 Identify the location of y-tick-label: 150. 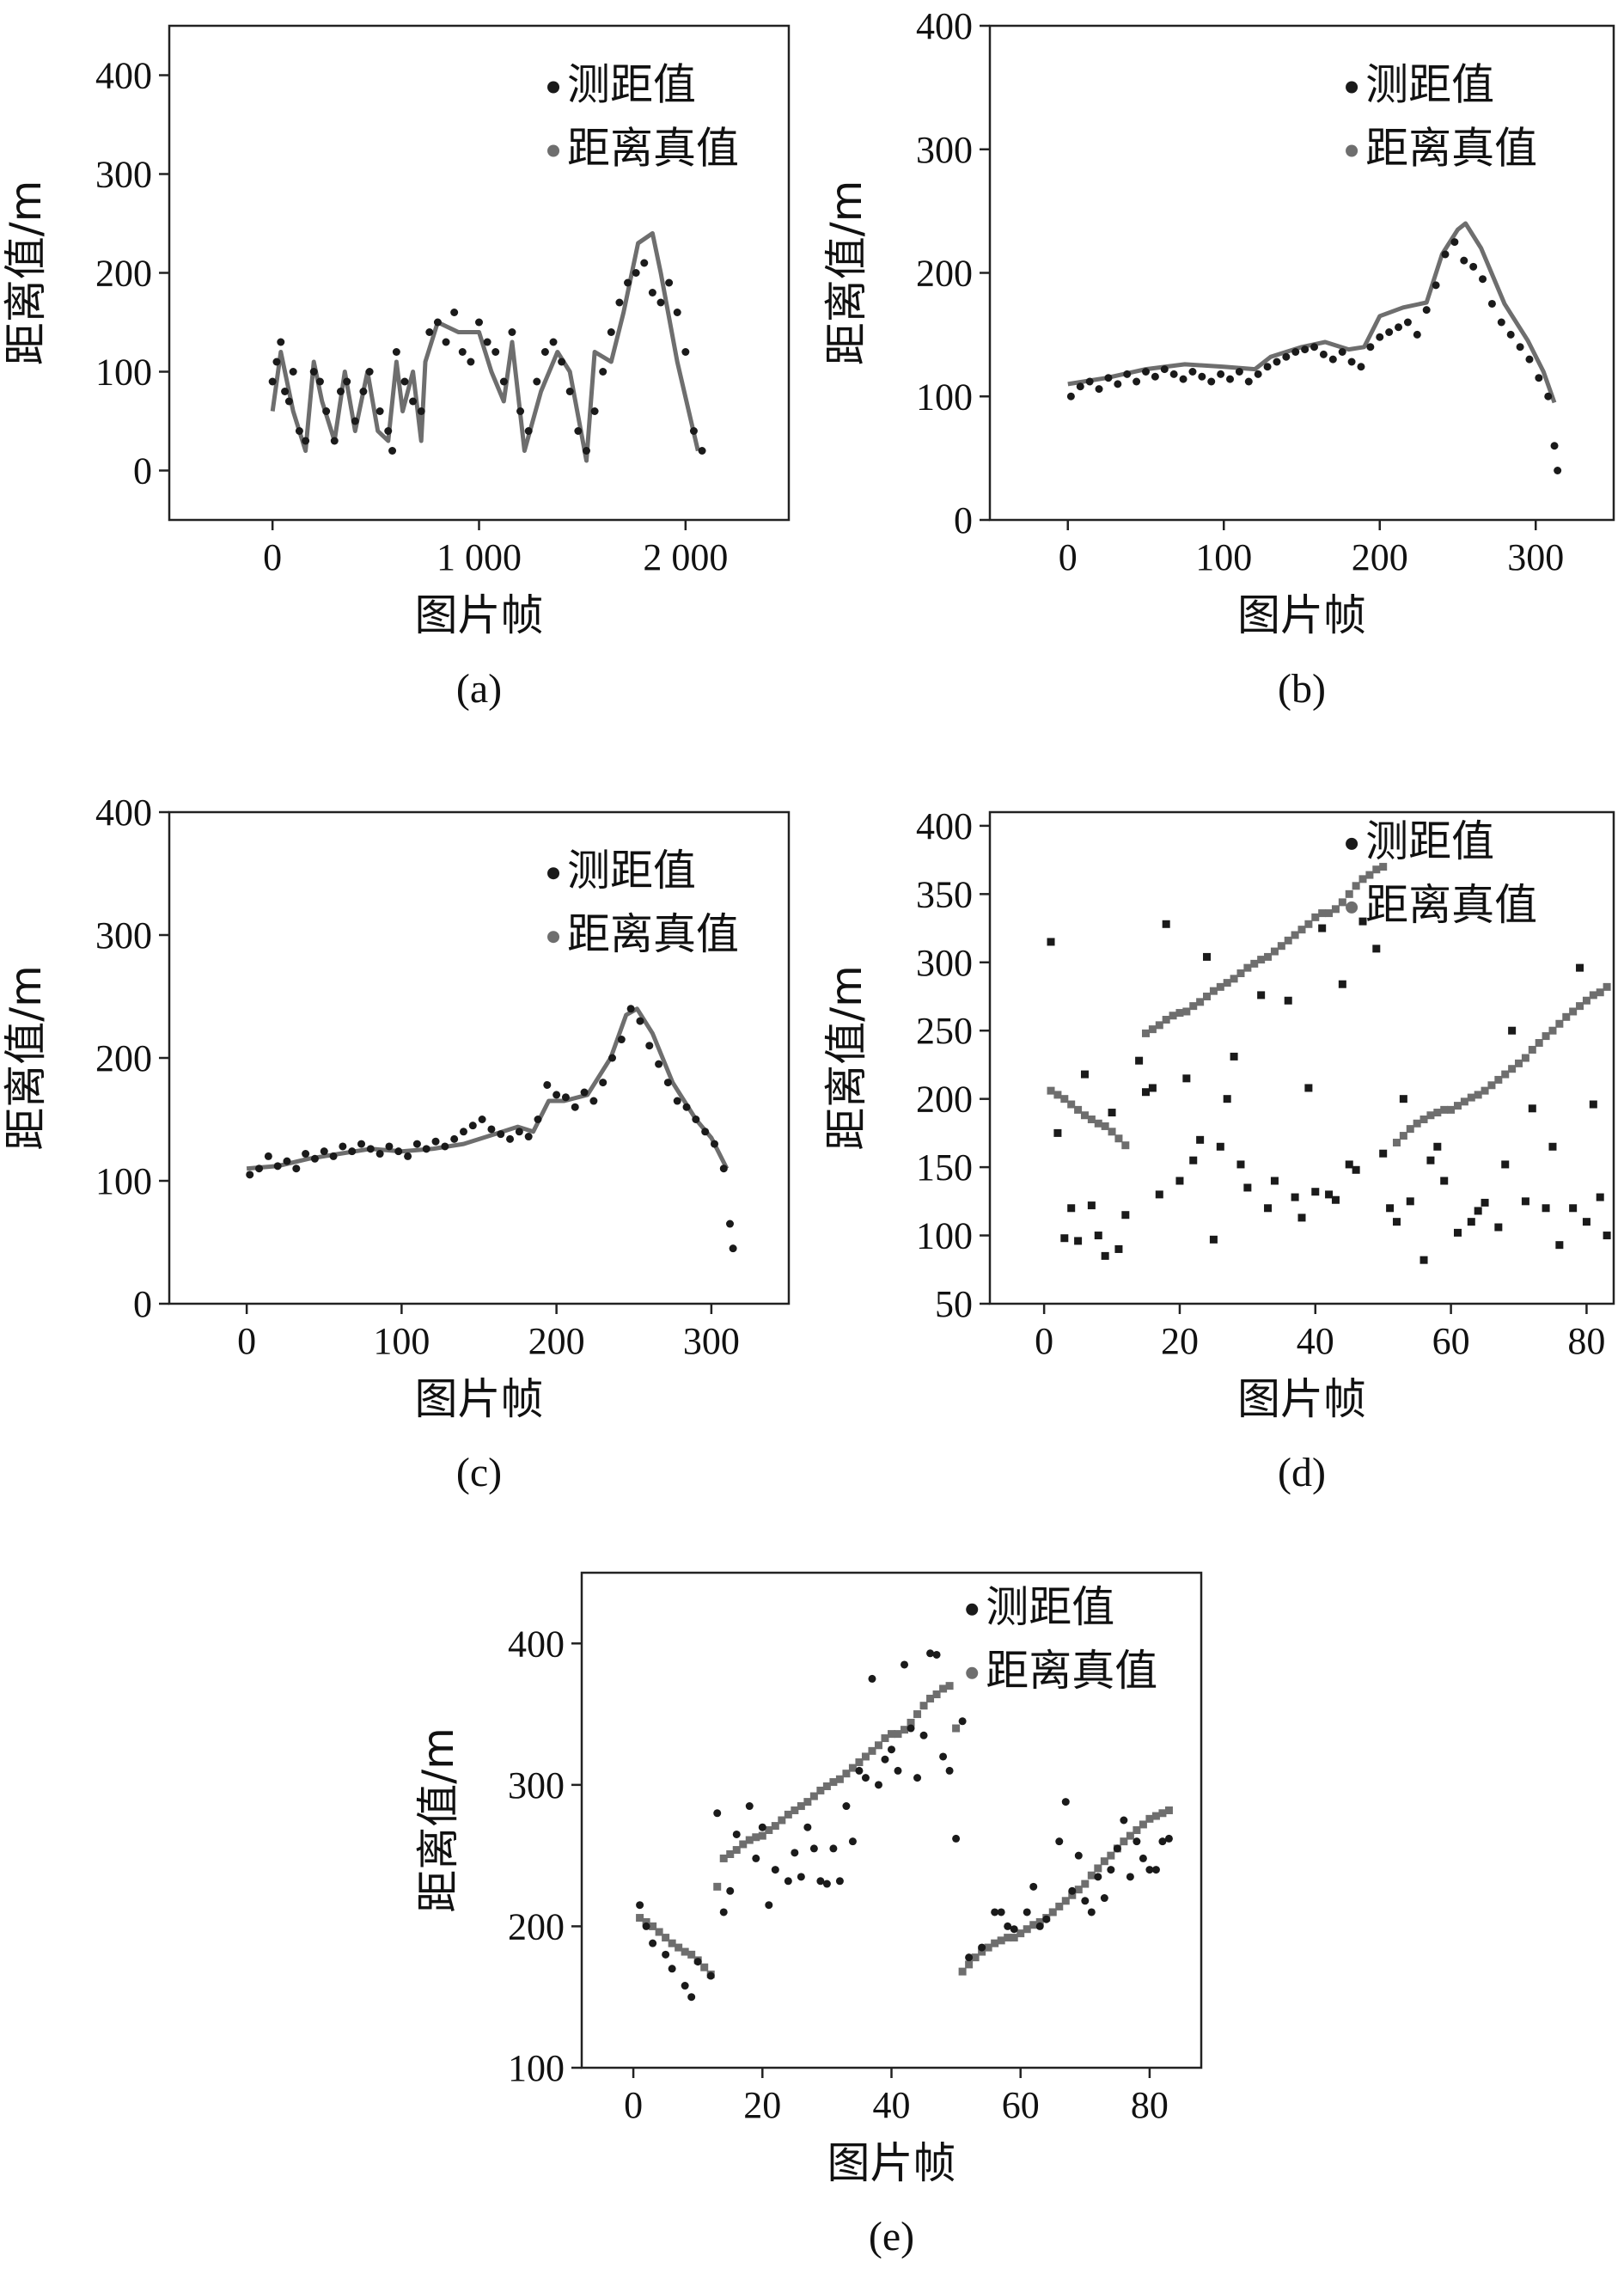
(944, 1168).